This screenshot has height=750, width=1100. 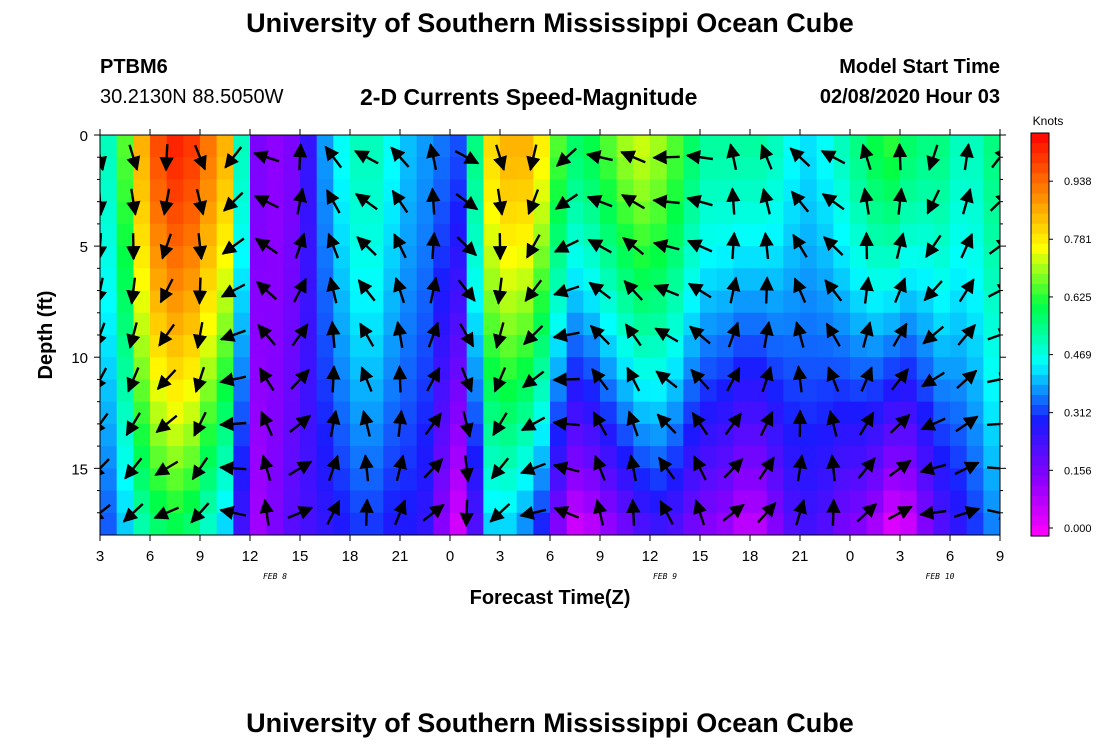 What do you see at coordinates (200, 556) in the screenshot?
I see `x-tick-label: 9` at bounding box center [200, 556].